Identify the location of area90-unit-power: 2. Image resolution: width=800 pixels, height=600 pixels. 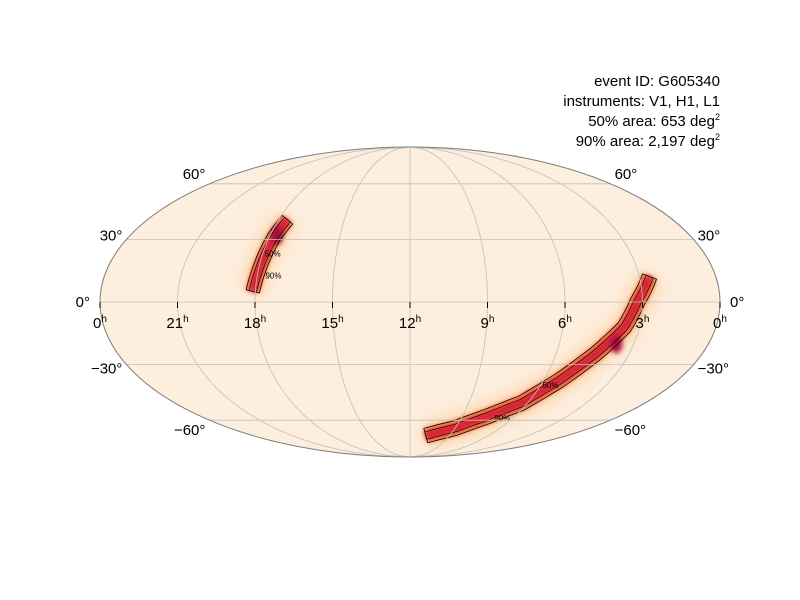
(717, 137).